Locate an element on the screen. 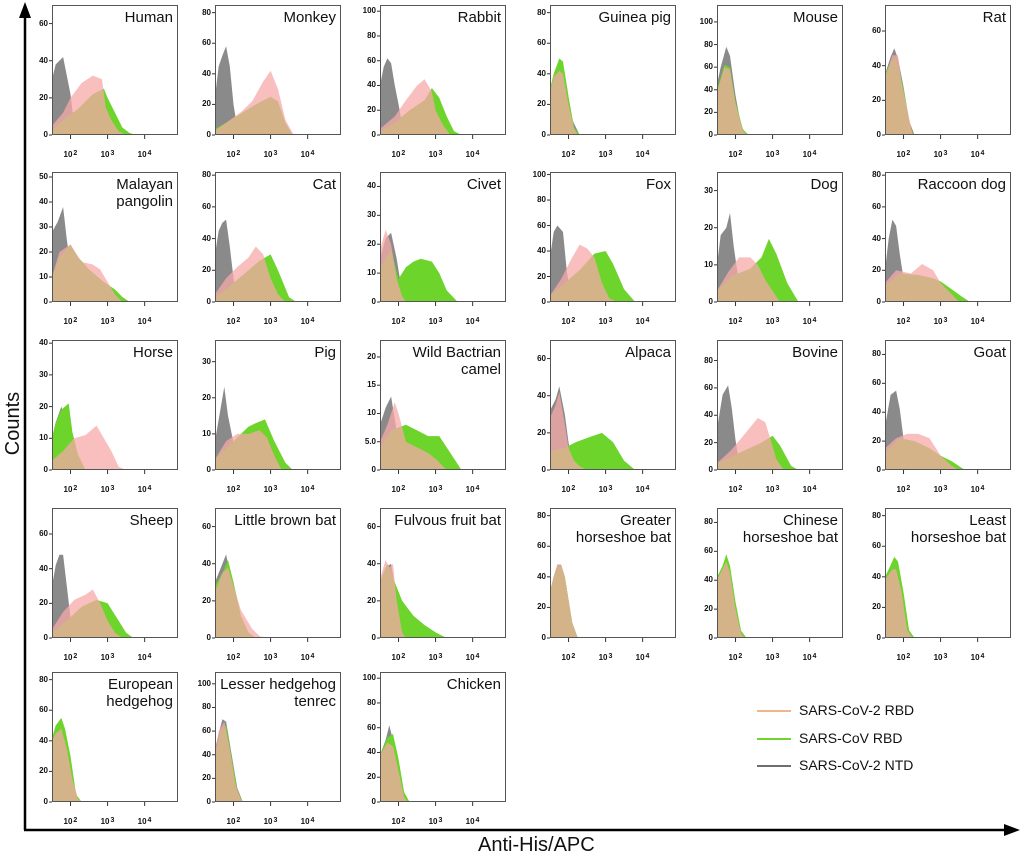 This screenshot has height=857, width=1024. panel-fox: 0 20 40 60 80 100 102 103 104 Fox is located at coordinates (604, 248).